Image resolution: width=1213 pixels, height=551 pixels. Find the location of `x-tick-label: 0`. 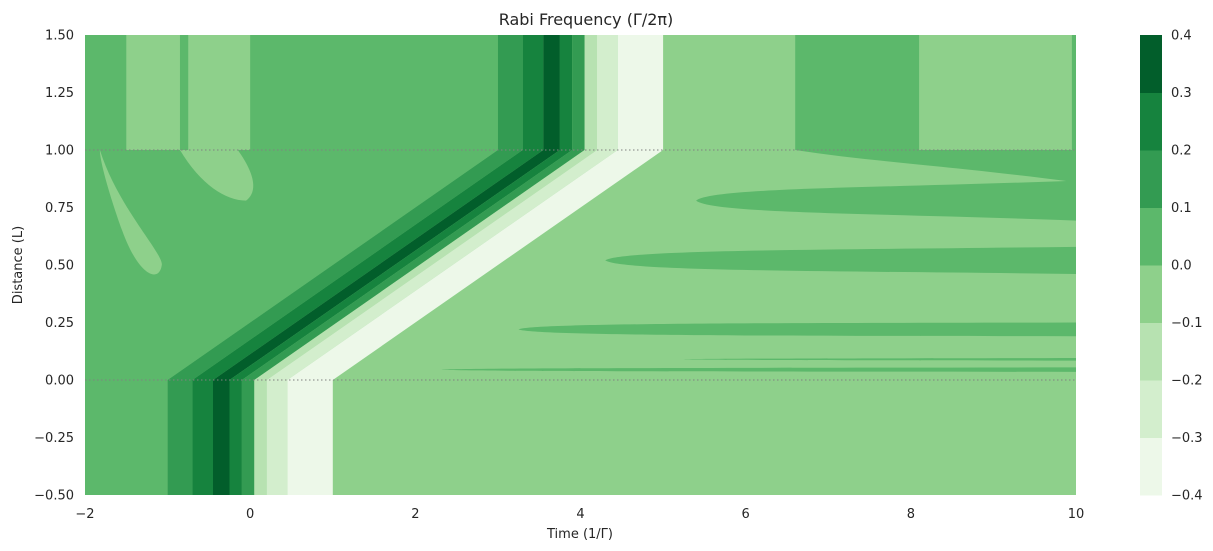

x-tick-label: 0 is located at coordinates (250, 514).